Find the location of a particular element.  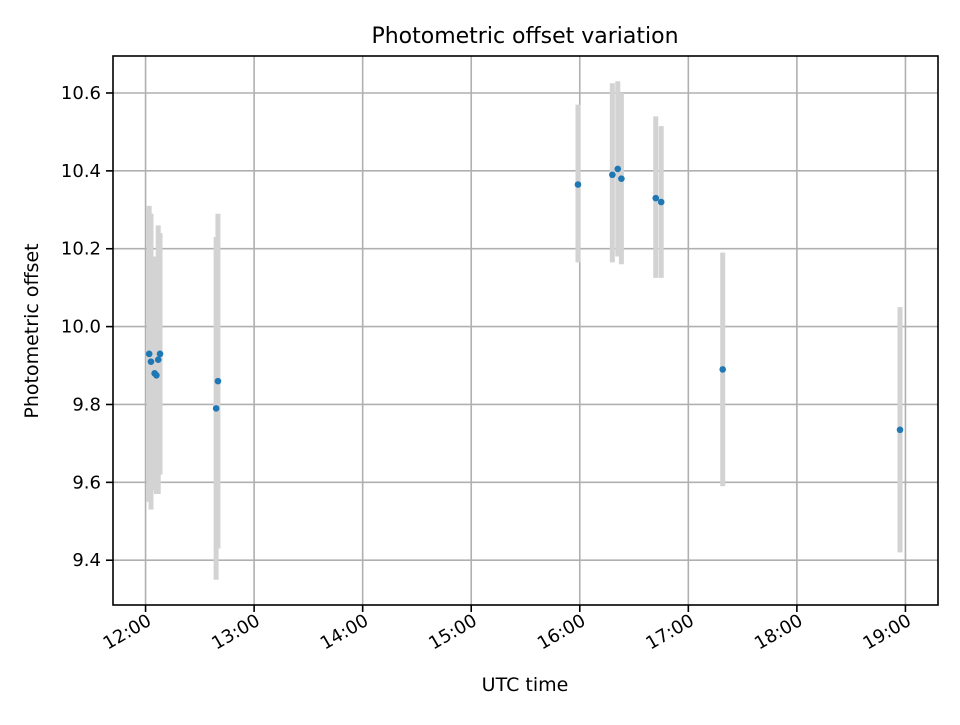

x-tick-label: 12:00 is located at coordinates (127, 632).